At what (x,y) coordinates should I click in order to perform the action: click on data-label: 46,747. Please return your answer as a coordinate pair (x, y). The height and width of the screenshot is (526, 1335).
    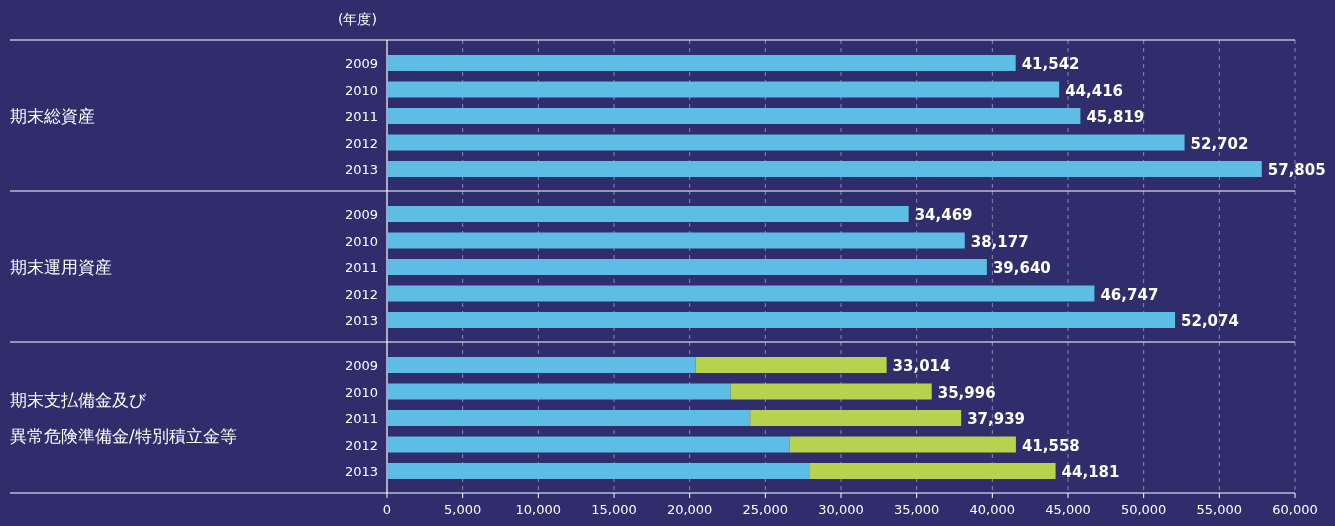
    Looking at the image, I should click on (1129, 294).